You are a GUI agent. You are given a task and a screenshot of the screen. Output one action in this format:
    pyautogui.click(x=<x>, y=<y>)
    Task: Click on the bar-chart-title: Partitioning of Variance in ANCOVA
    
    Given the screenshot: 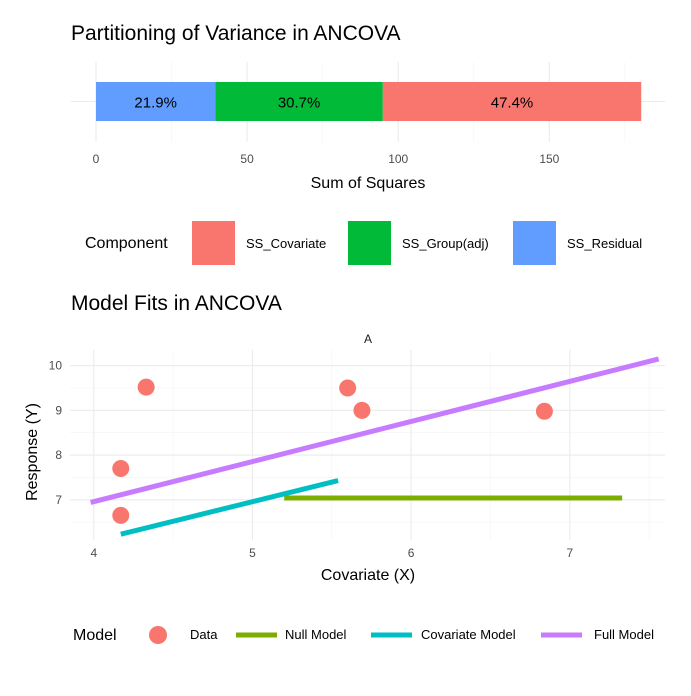 What is the action you would take?
    pyautogui.click(x=236, y=33)
    